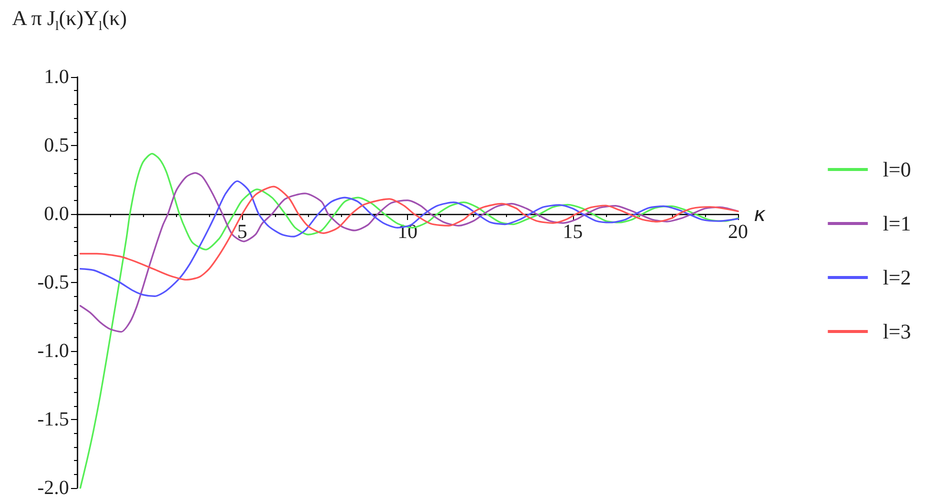 This screenshot has width=926, height=501. Describe the element at coordinates (760, 214) in the screenshot. I see `x-axis-title: κ` at that location.